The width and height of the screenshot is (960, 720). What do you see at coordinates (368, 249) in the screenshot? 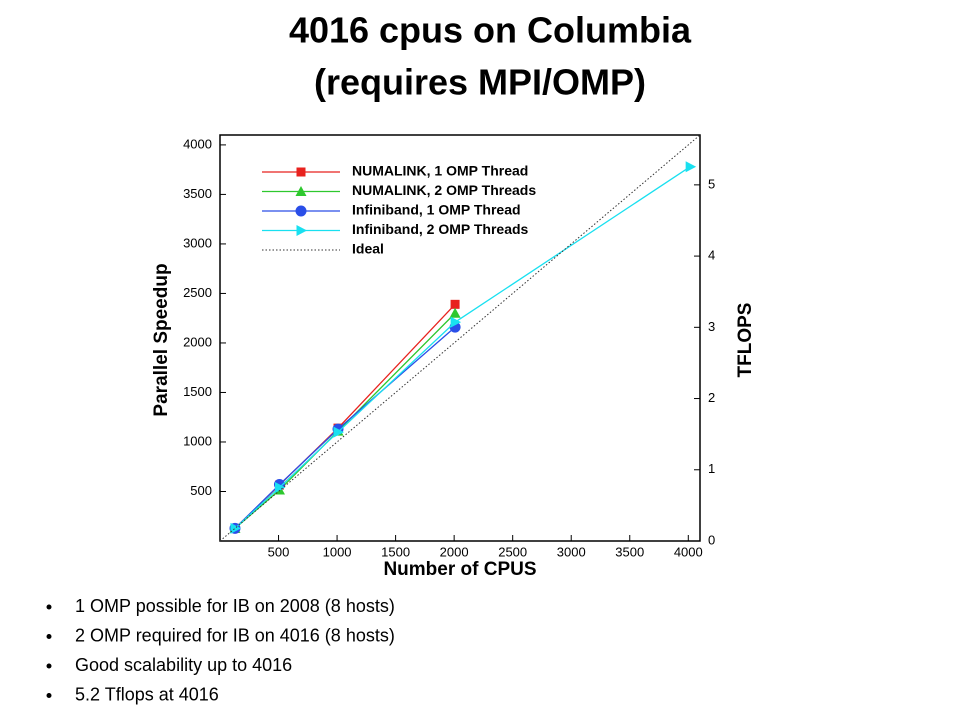
I see `legend-label: Ideal` at bounding box center [368, 249].